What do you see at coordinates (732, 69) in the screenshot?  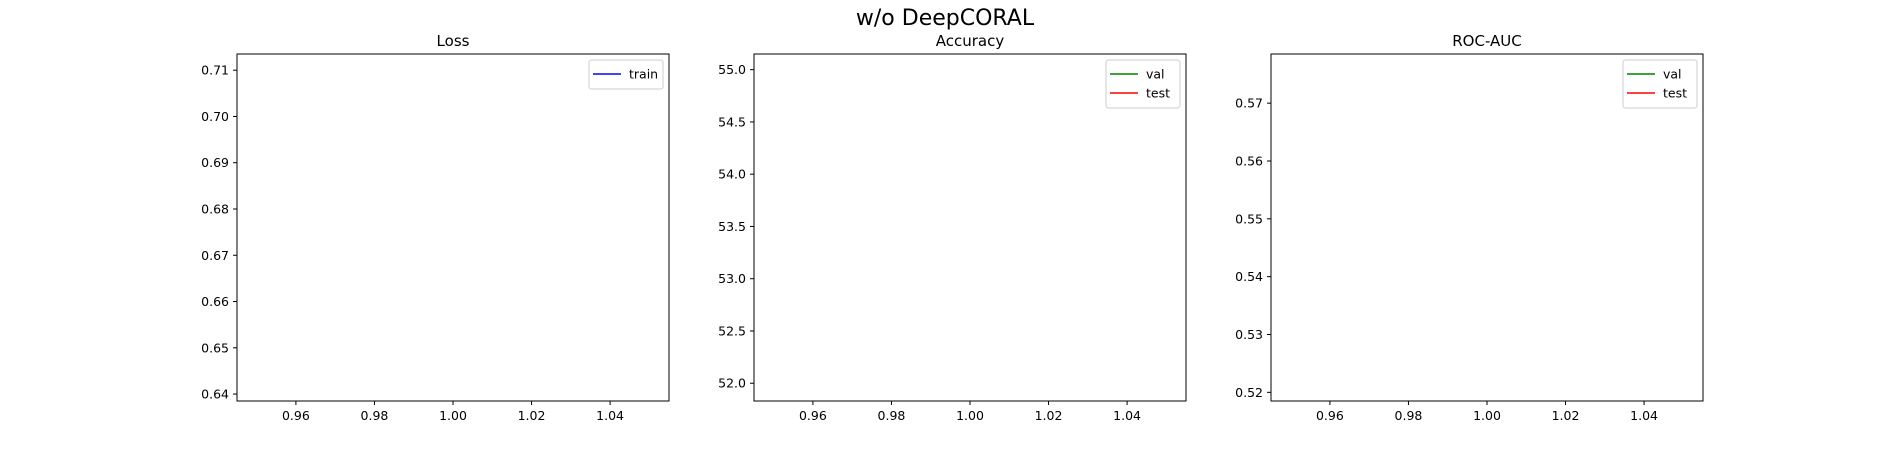 I see `y-tick-label: 55.0` at bounding box center [732, 69].